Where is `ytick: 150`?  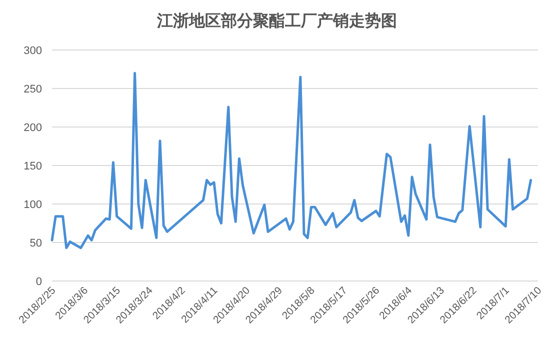
ytick: 150 is located at coordinates (33, 166).